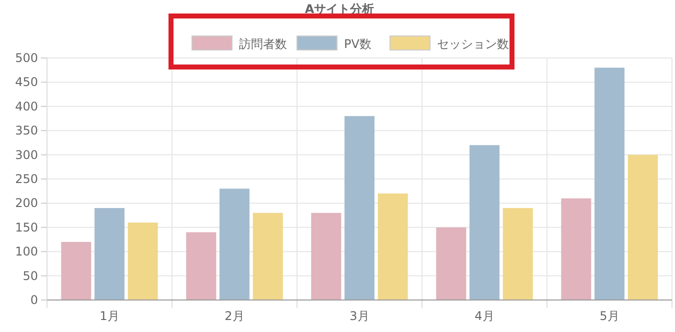  Describe the element at coordinates (26, 82) in the screenshot. I see `y-tick-label: 450` at that location.